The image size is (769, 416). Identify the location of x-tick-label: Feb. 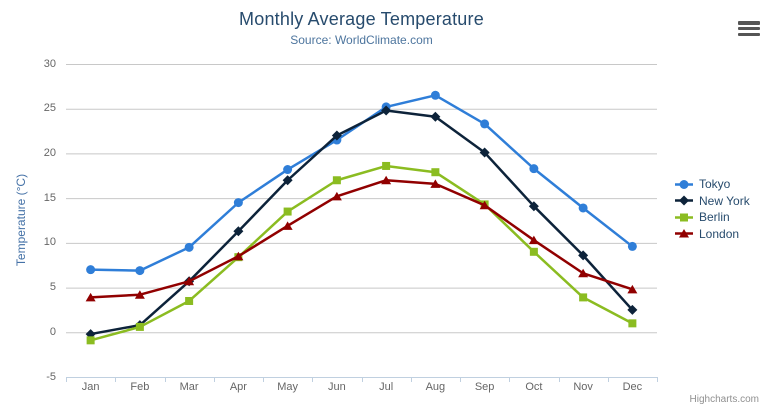
(140, 387).